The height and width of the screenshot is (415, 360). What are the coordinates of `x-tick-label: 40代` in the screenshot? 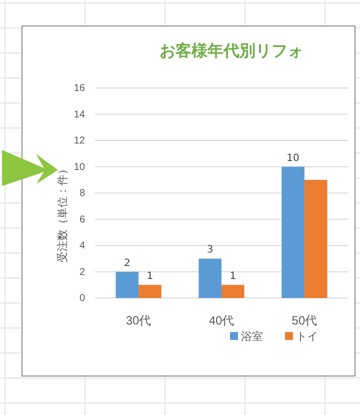 It's located at (221, 321).